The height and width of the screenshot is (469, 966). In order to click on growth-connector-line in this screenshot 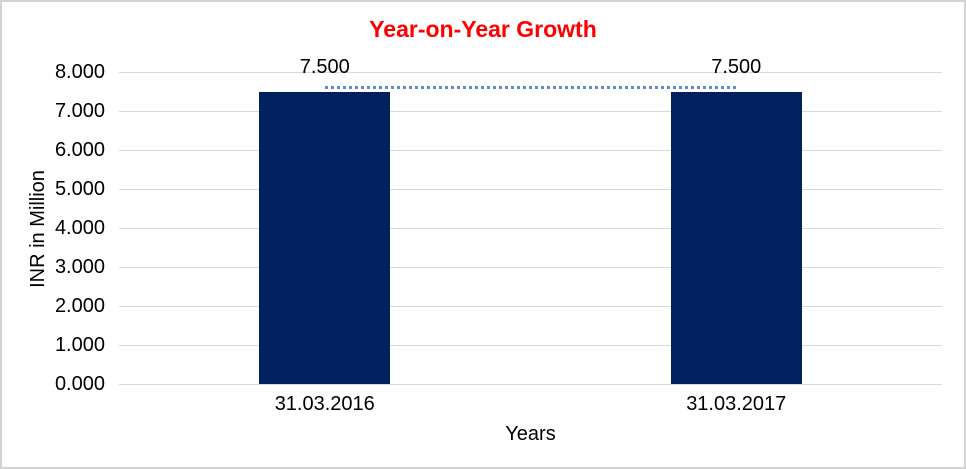, I will do `click(530, 87)`.